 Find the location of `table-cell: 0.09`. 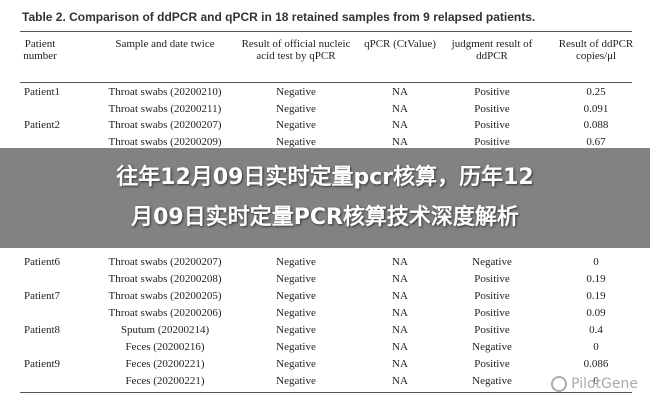

table-cell: 0.09 is located at coordinates (596, 313).